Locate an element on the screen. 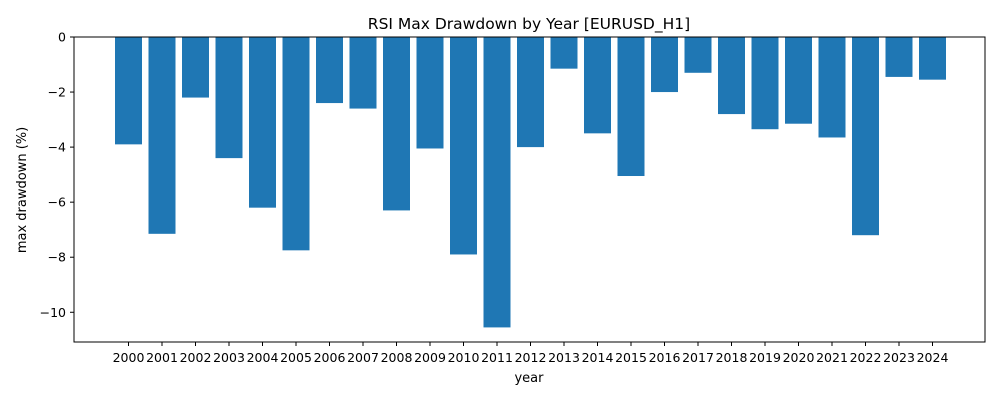  x-tick-label-2021: 2021 is located at coordinates (832, 357).